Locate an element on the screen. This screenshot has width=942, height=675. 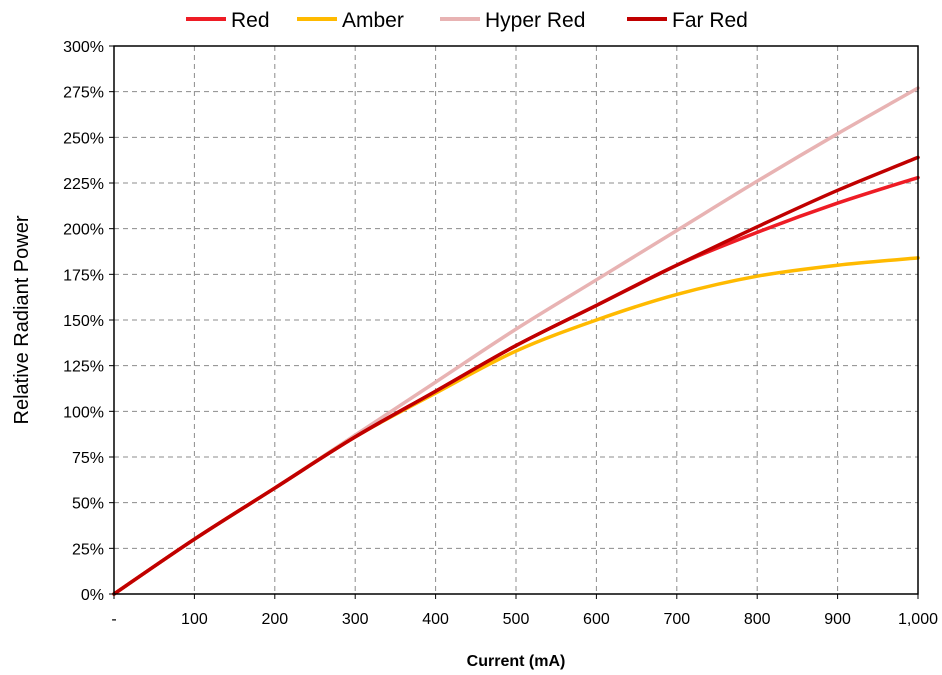
x-tick-label: - is located at coordinates (113, 619).